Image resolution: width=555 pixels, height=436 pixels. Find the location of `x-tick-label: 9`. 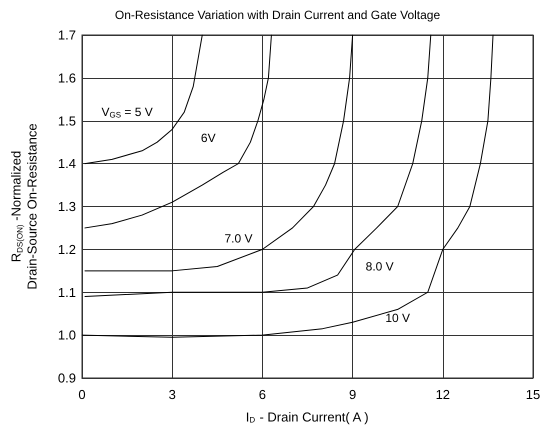

x-tick-label: 9 is located at coordinates (352, 394).